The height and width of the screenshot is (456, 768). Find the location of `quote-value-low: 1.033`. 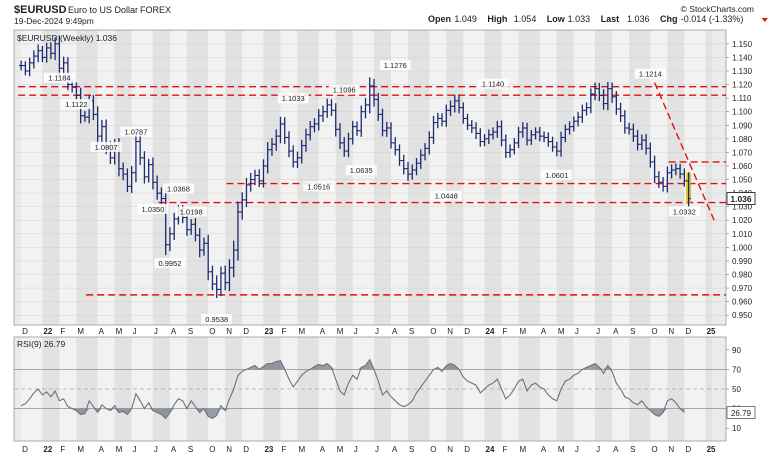

quote-value-low: 1.033 is located at coordinates (579, 19).